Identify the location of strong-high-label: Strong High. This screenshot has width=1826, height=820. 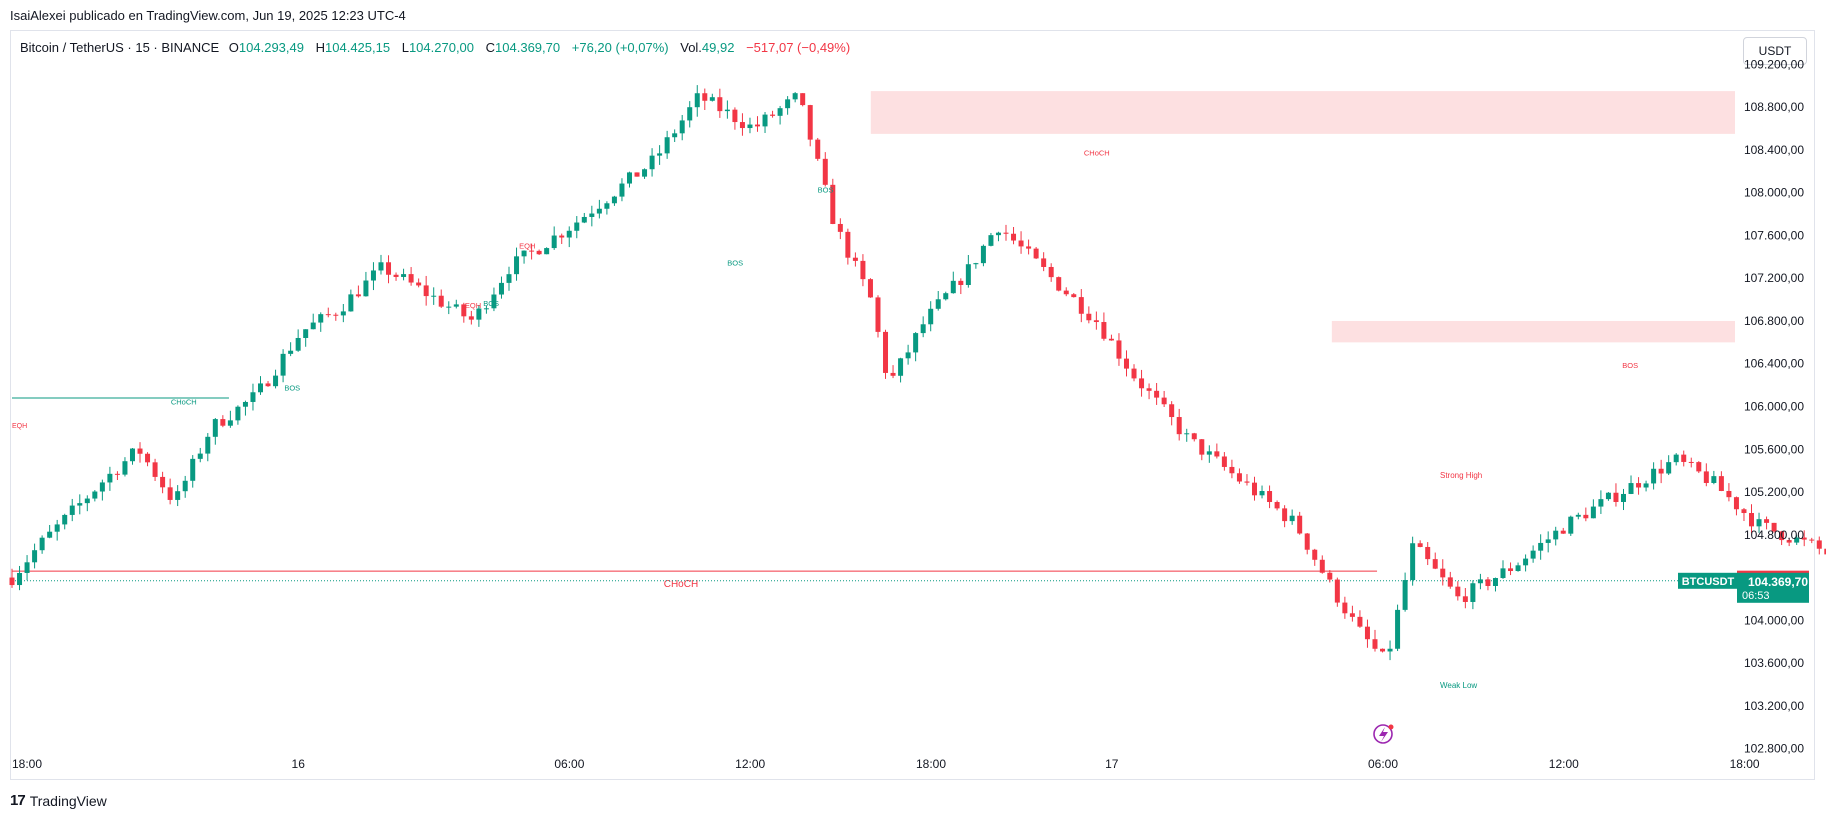
(1461, 475).